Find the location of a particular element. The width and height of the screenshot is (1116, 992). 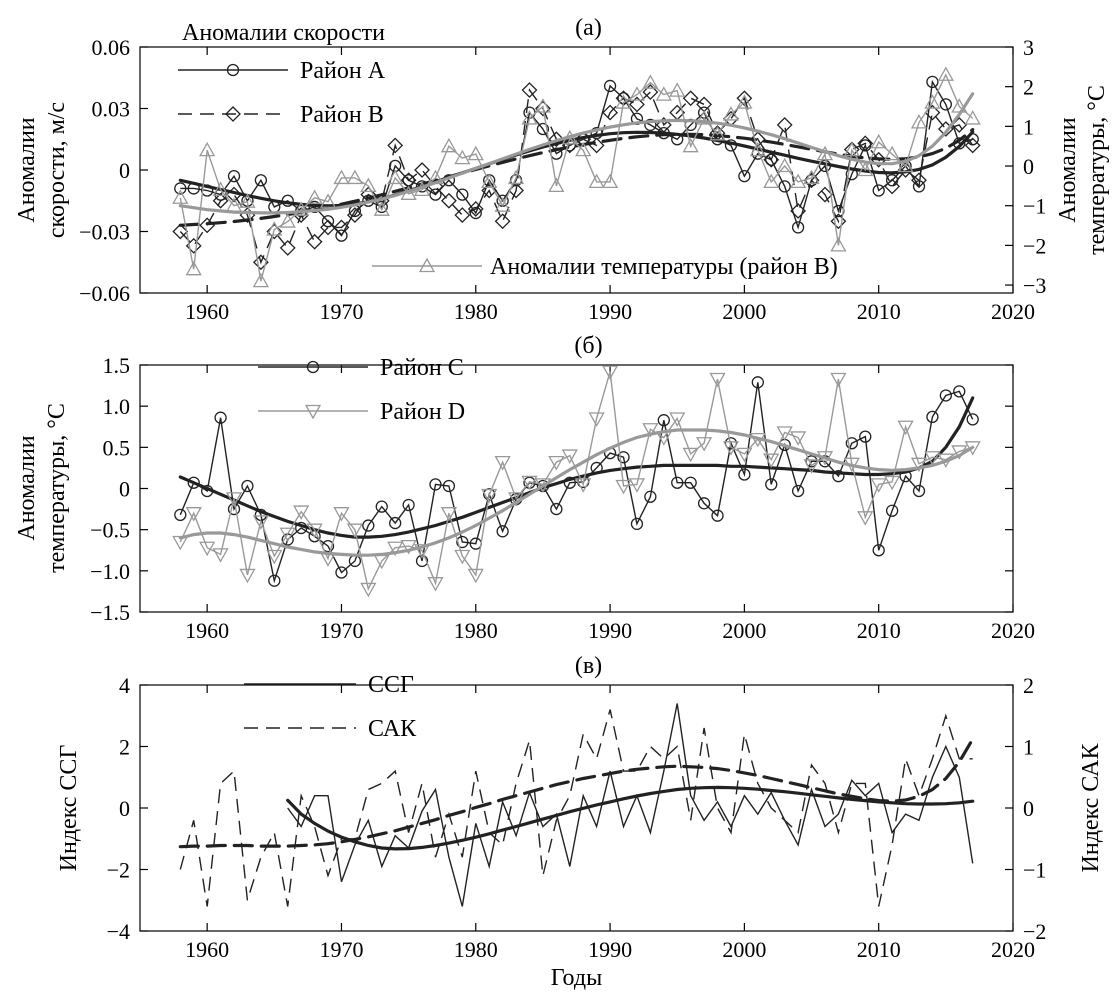

y-tick-label: 4 is located at coordinates (124, 685).